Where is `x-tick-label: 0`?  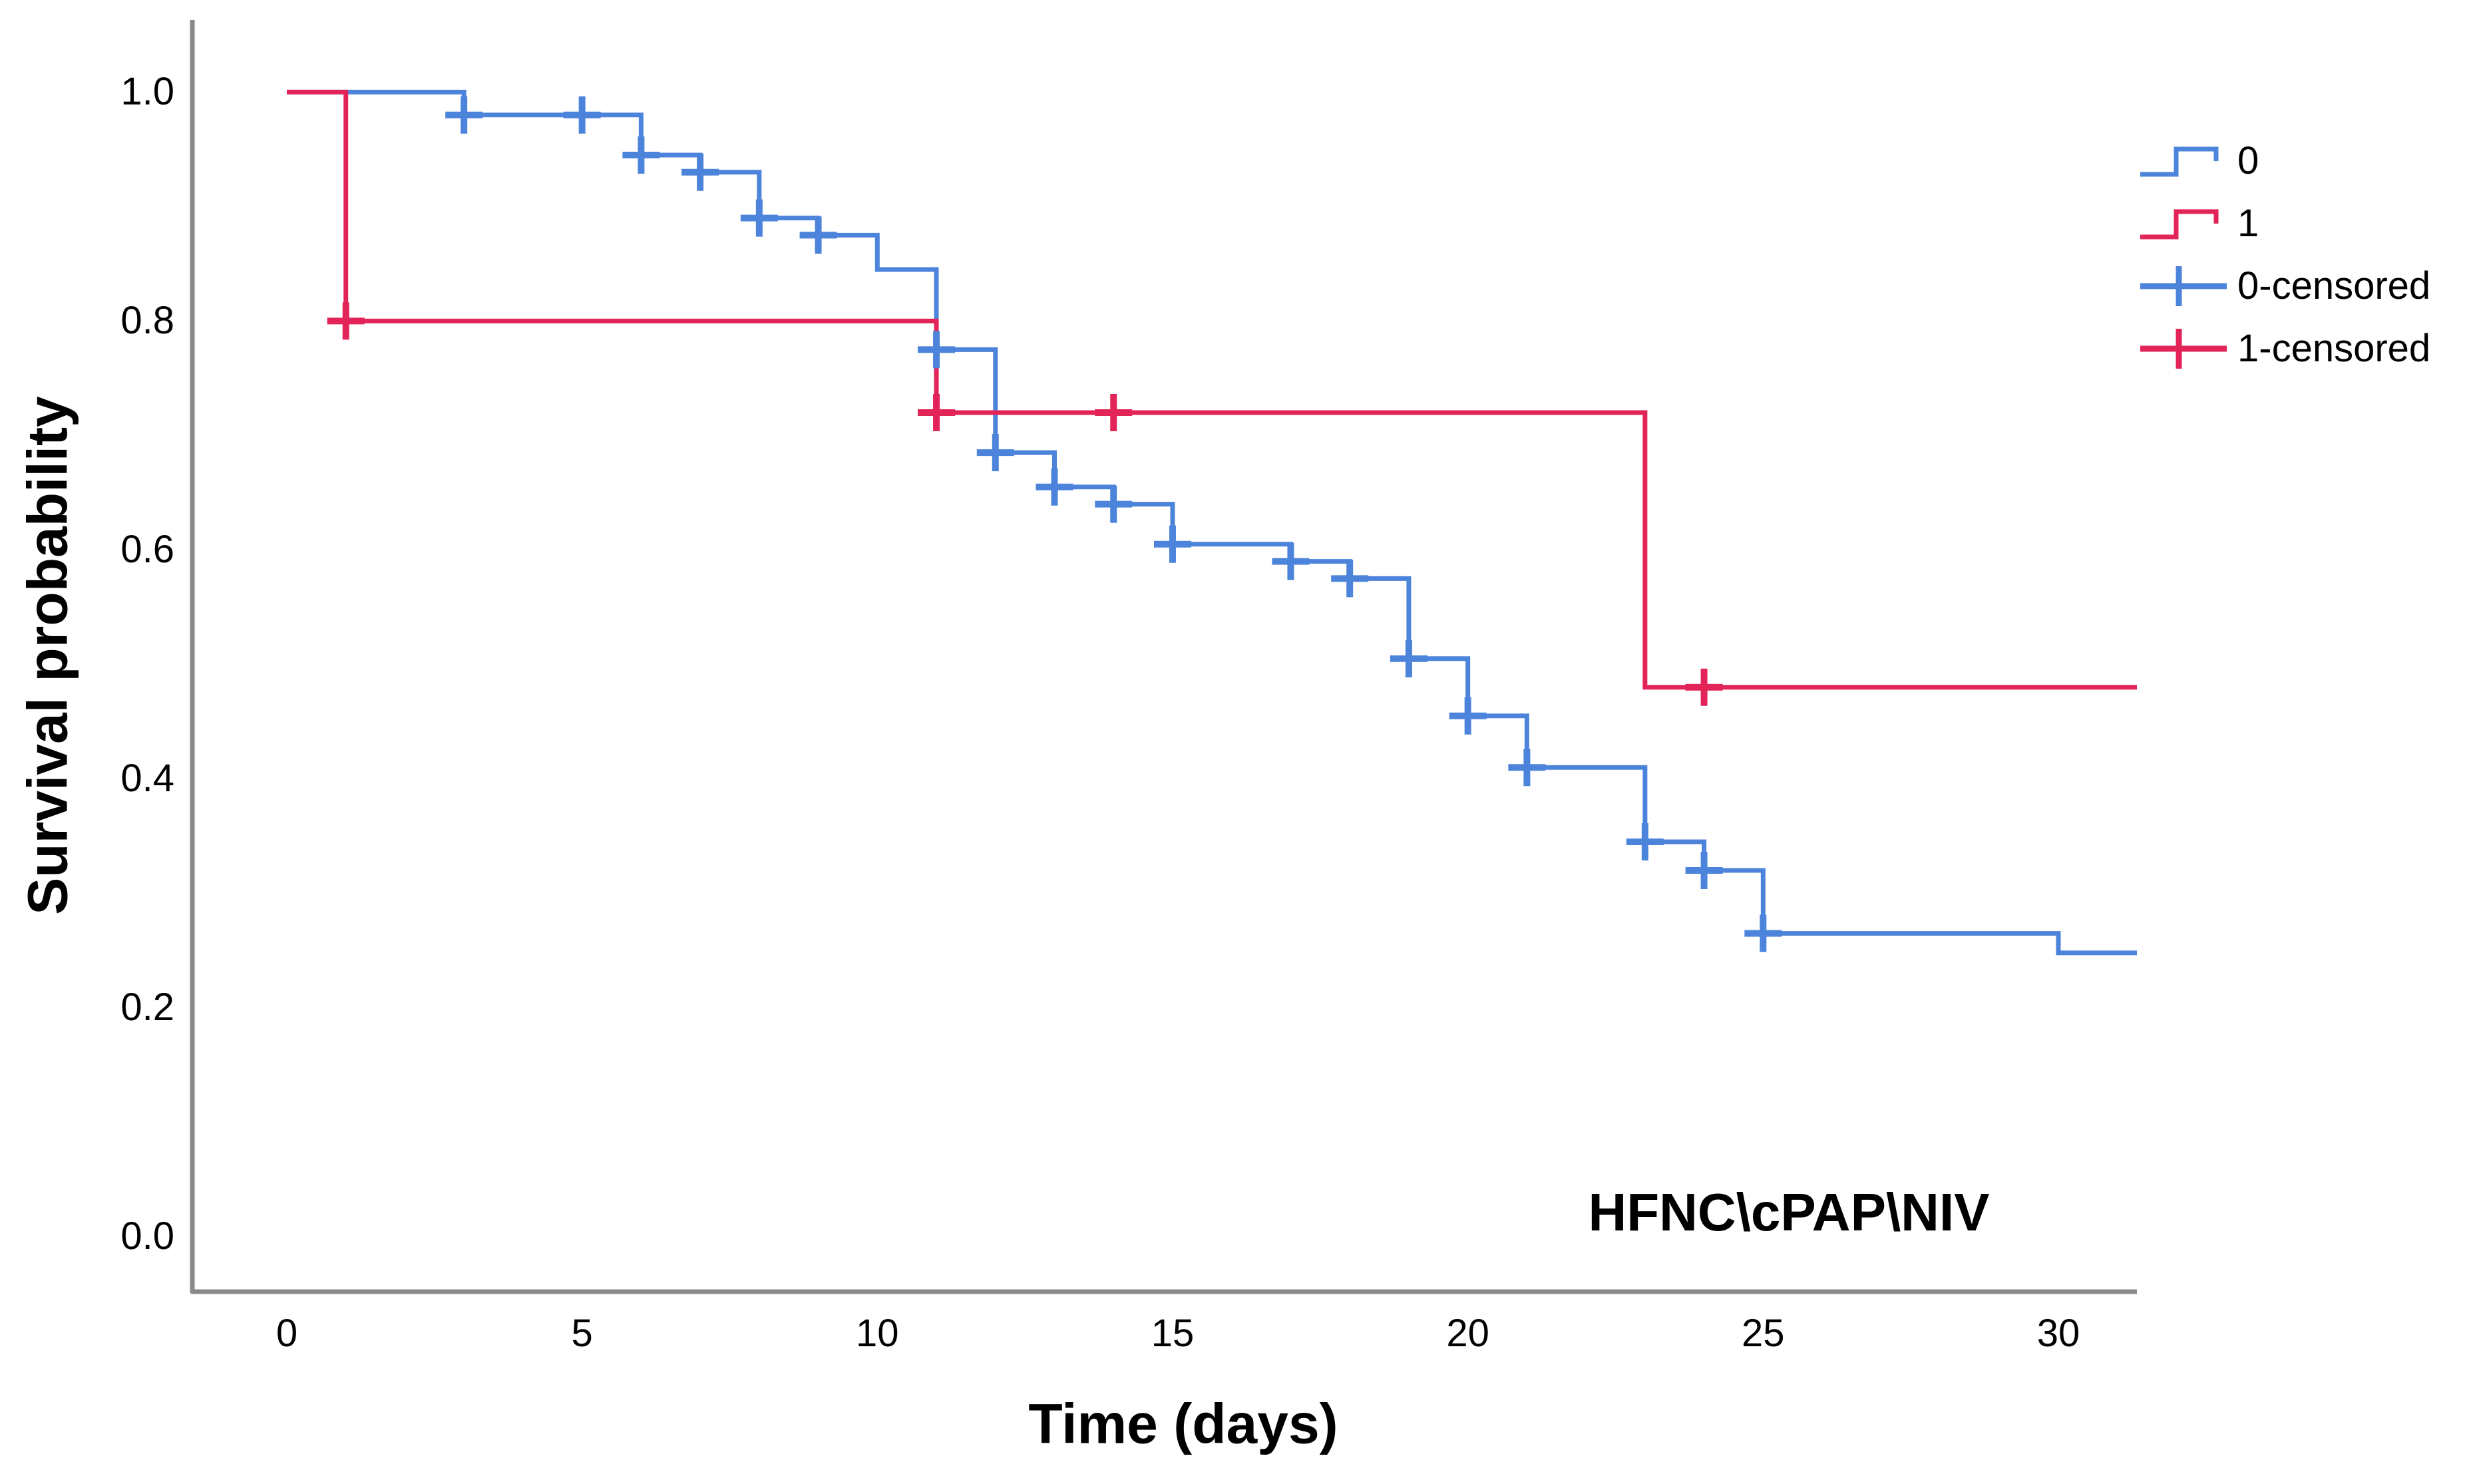 x-tick-label: 0 is located at coordinates (287, 1333).